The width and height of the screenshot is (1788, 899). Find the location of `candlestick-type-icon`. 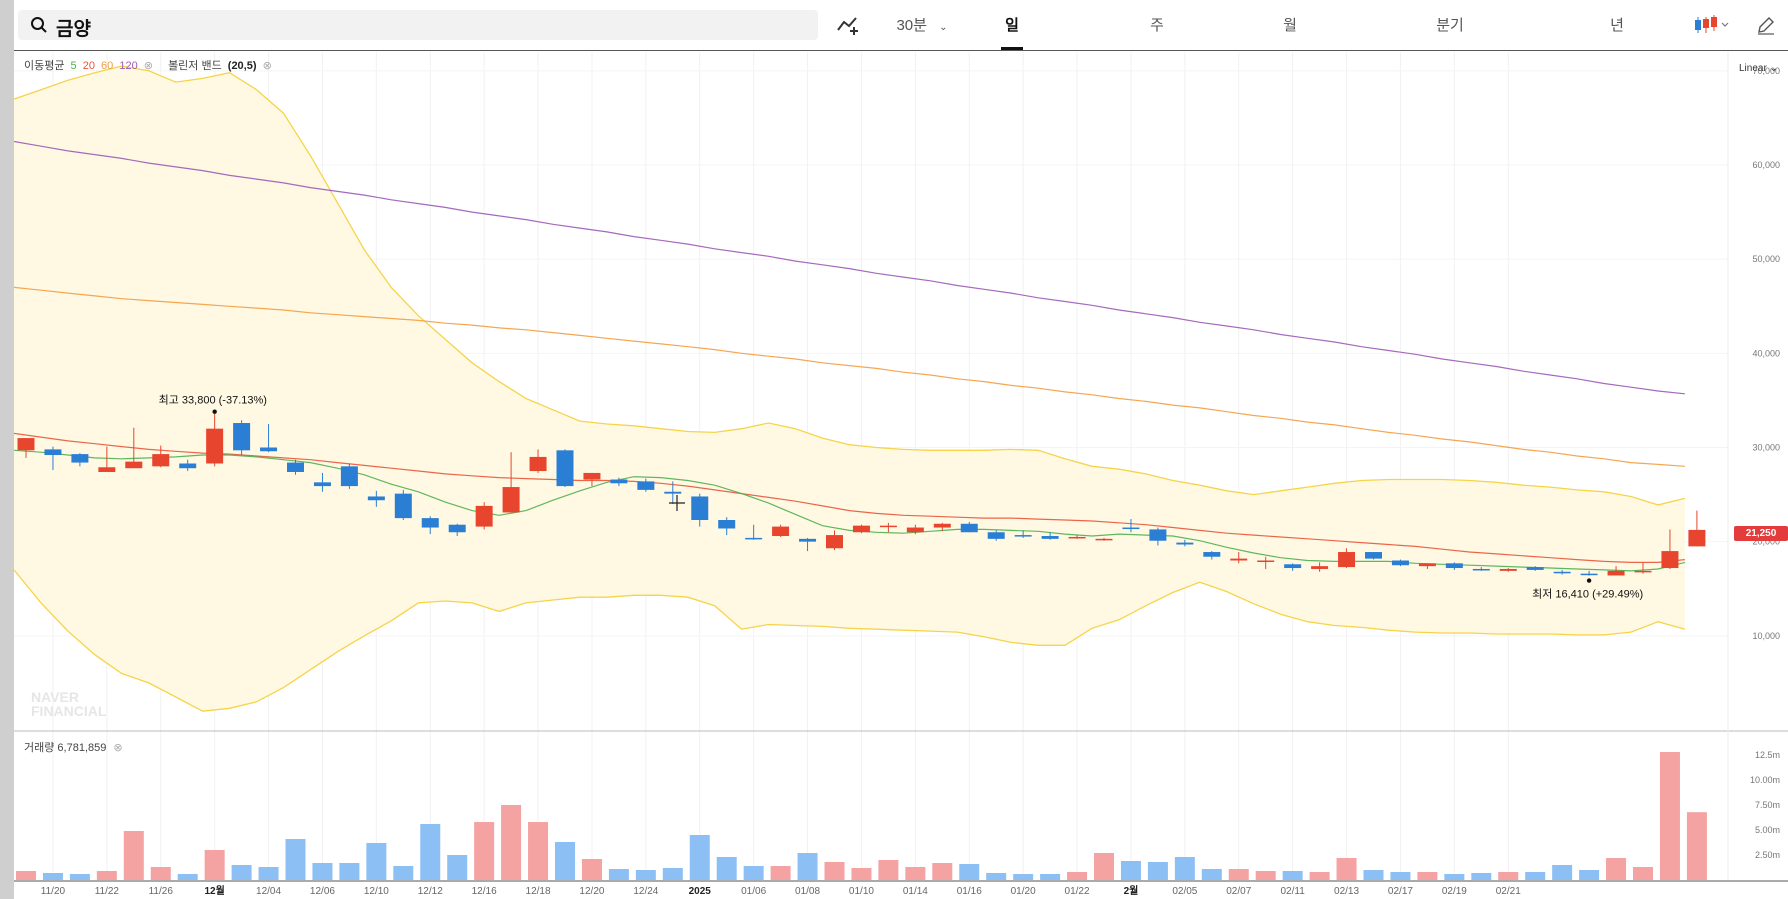

candlestick-type-icon is located at coordinates (1712, 27).